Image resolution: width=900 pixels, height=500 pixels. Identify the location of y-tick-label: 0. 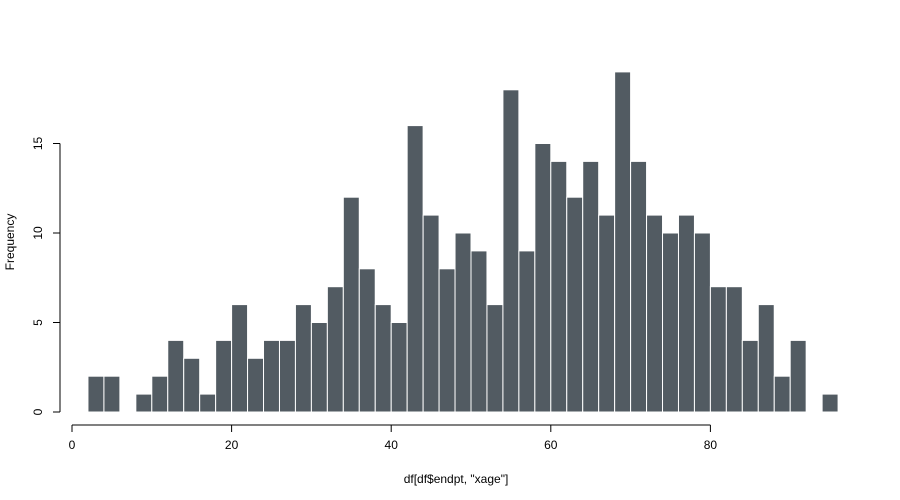
(38, 411).